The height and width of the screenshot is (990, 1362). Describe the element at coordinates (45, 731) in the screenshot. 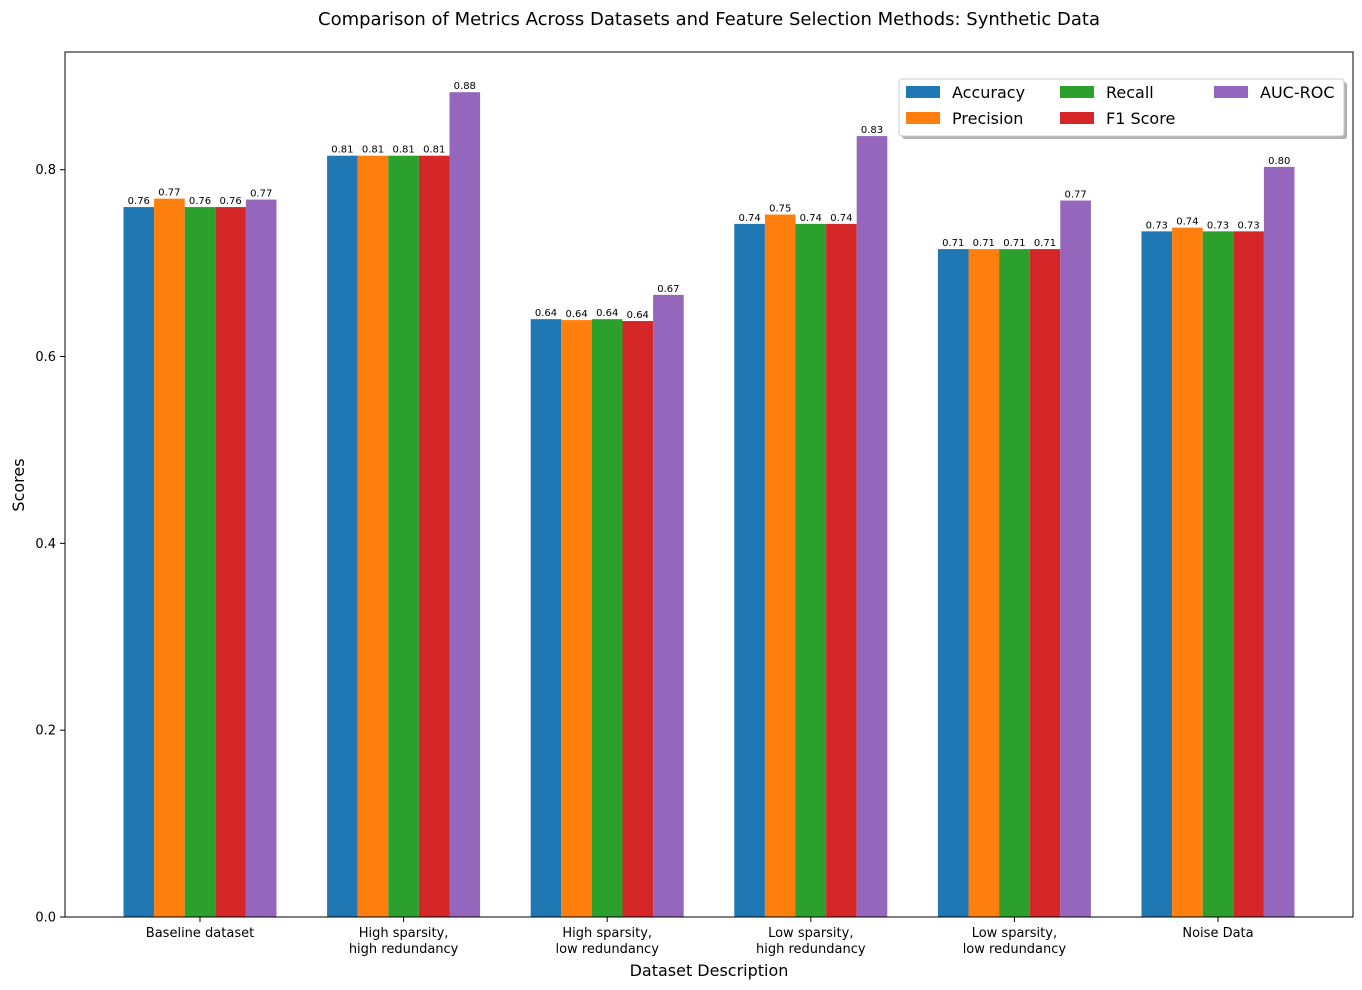

I see `y-tick-label: 0.2` at that location.